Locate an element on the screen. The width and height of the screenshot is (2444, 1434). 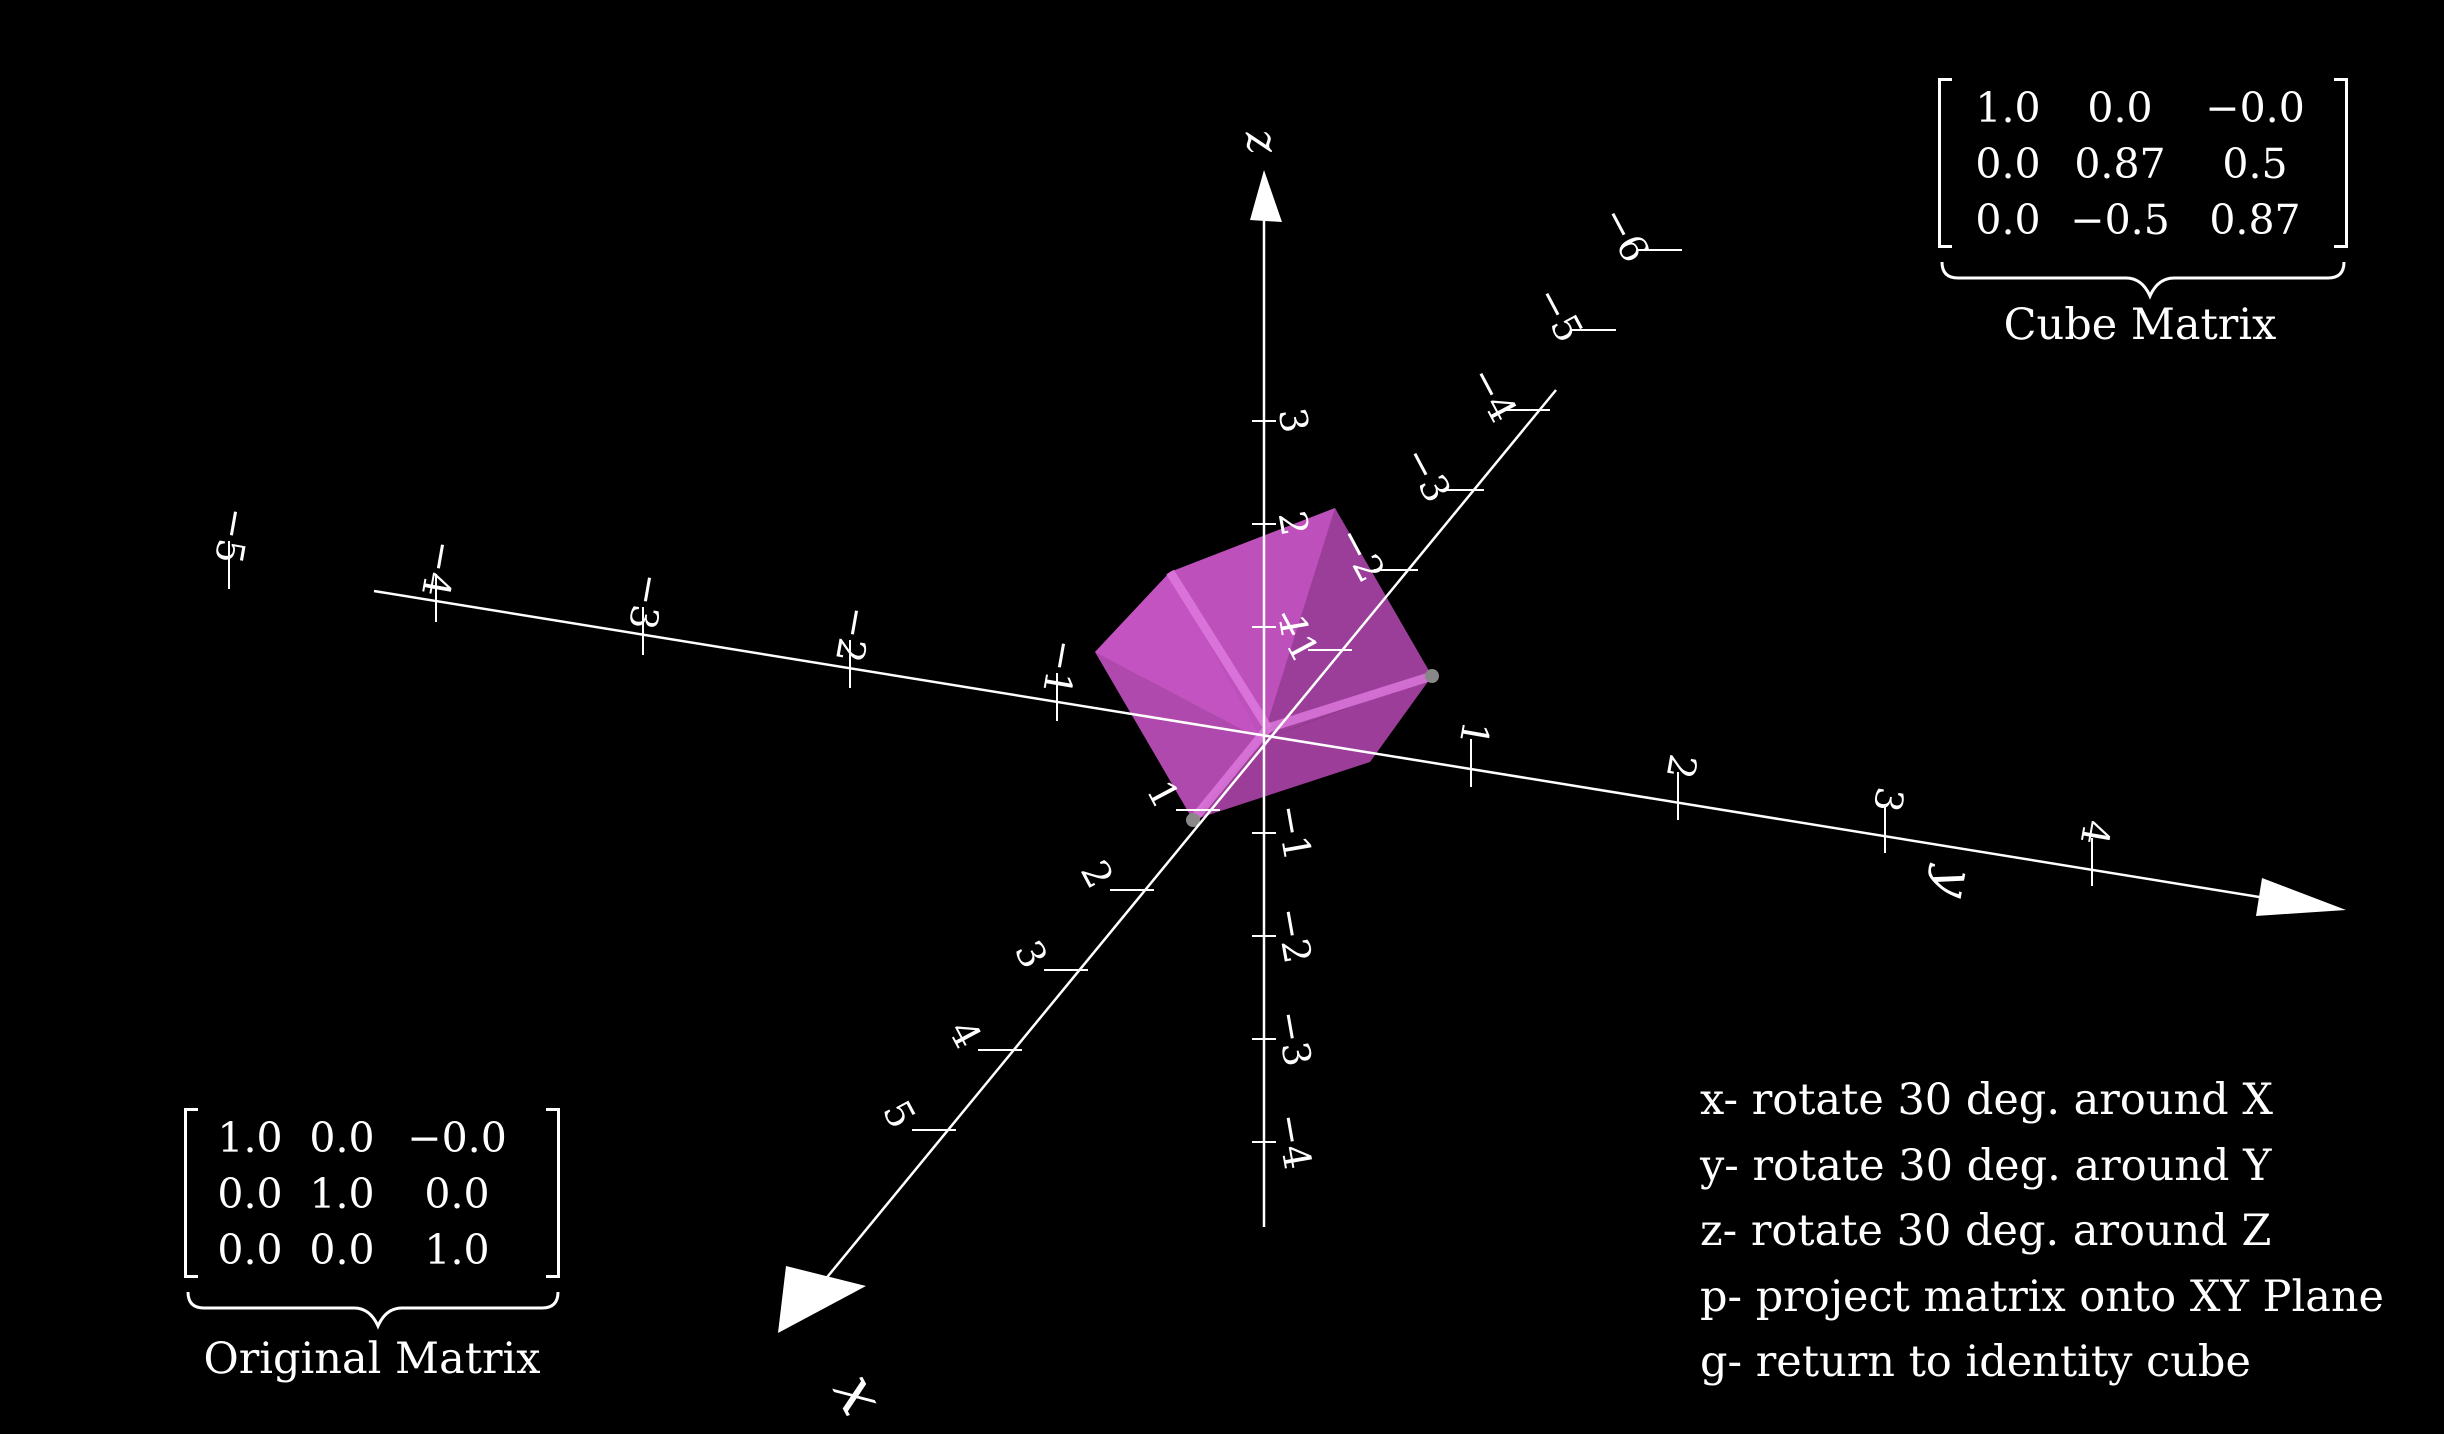
original-matrix: 1.0 0.0 −0.0 0.0 1.0 0.0 0.0 0.0 1.0 is located at coordinates (372, 1193).